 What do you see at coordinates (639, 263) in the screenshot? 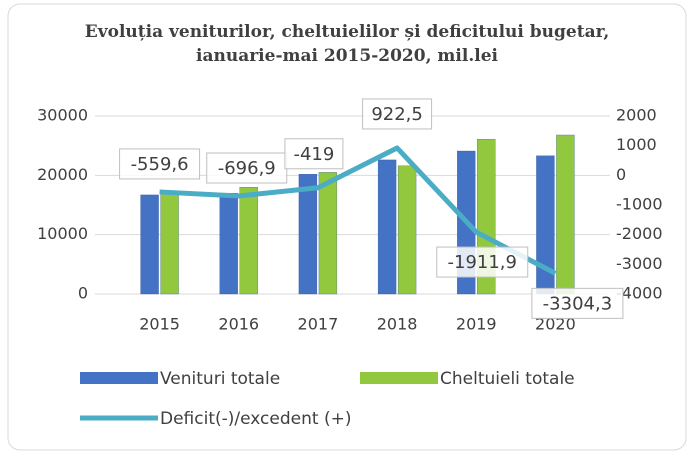
I see `y2-tick-label: -3000` at bounding box center [639, 263].